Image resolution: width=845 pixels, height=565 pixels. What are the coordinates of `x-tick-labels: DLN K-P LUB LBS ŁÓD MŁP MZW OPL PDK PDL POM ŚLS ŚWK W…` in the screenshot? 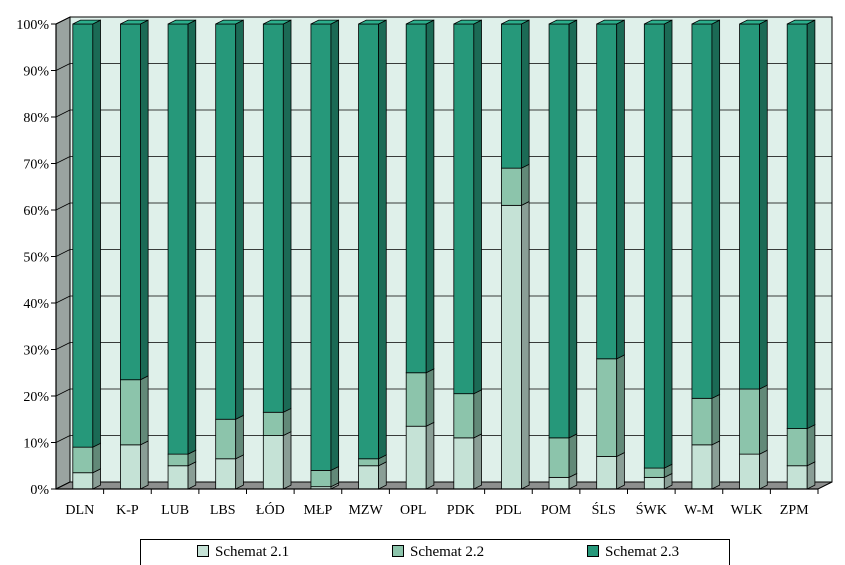 It's located at (437, 509).